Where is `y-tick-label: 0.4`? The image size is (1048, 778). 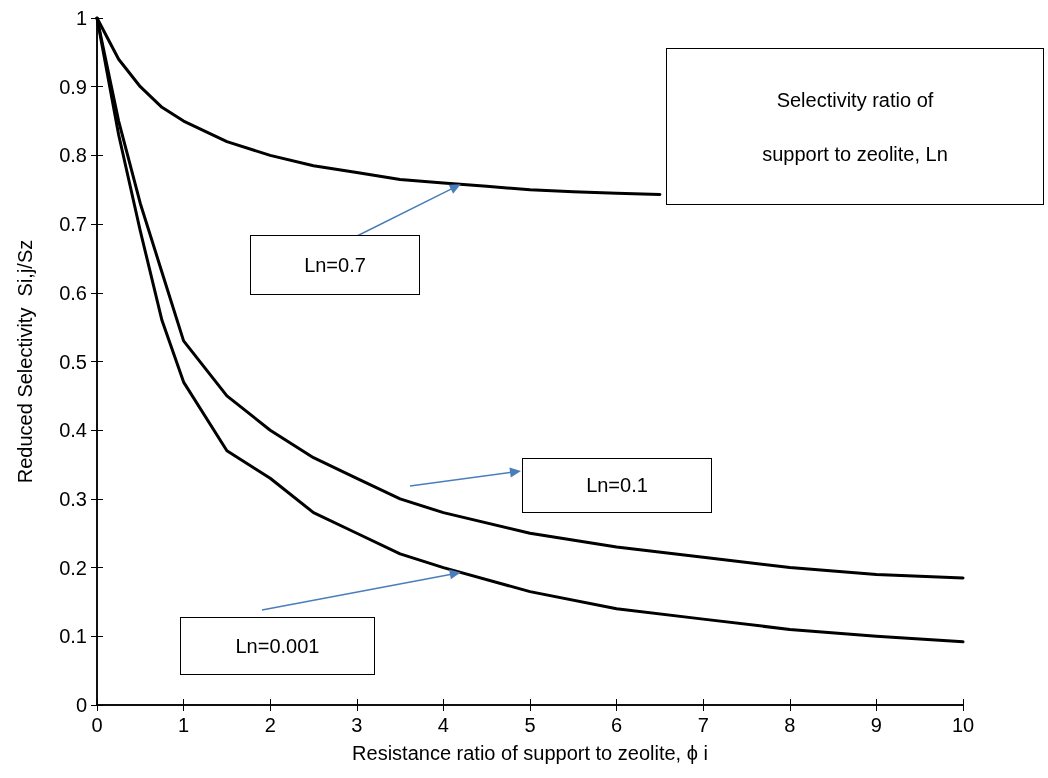
y-tick-label: 0.4 is located at coordinates (73, 430).